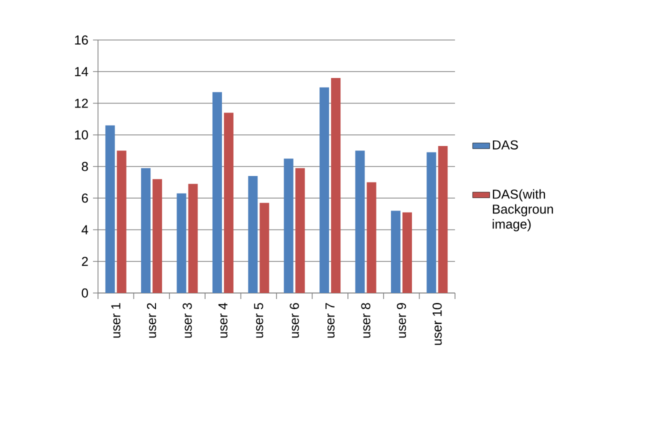 This screenshot has height=421, width=661. Describe the element at coordinates (505, 145) in the screenshot. I see `legend-label: DAS` at that location.